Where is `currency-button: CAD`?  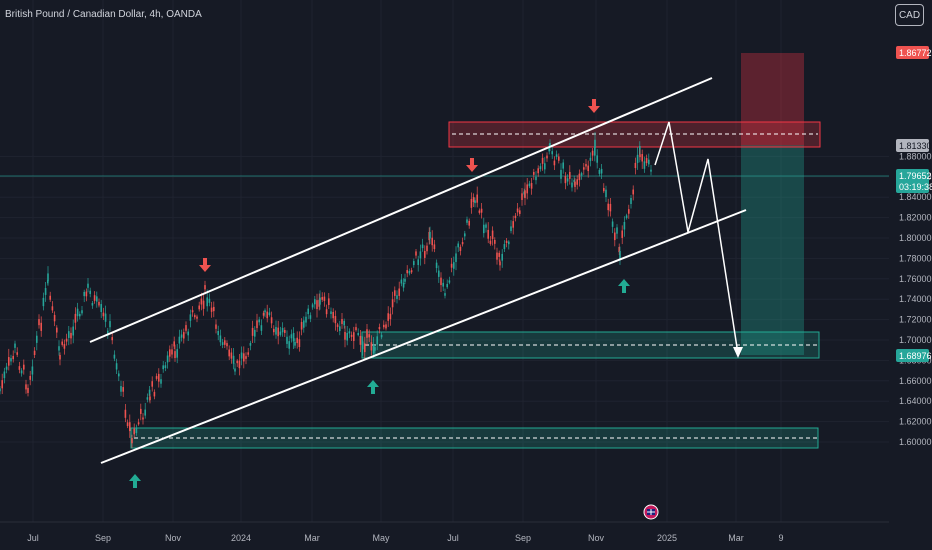
currency-button: CAD is located at coordinates (909, 15).